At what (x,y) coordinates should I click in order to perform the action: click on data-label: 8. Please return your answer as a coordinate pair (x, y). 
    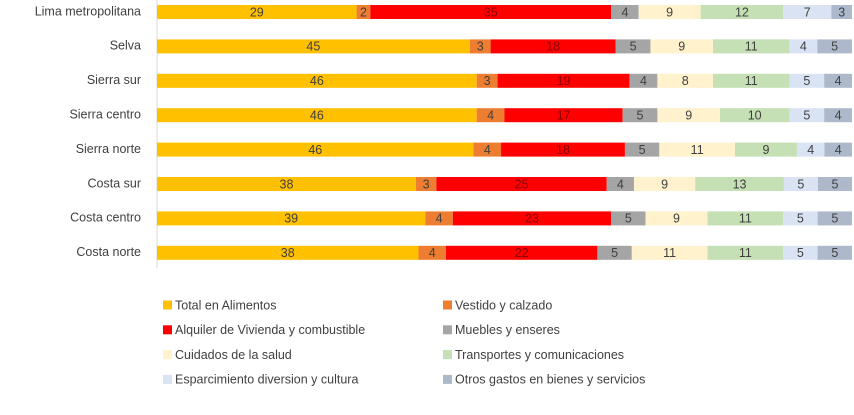
    Looking at the image, I should click on (685, 81).